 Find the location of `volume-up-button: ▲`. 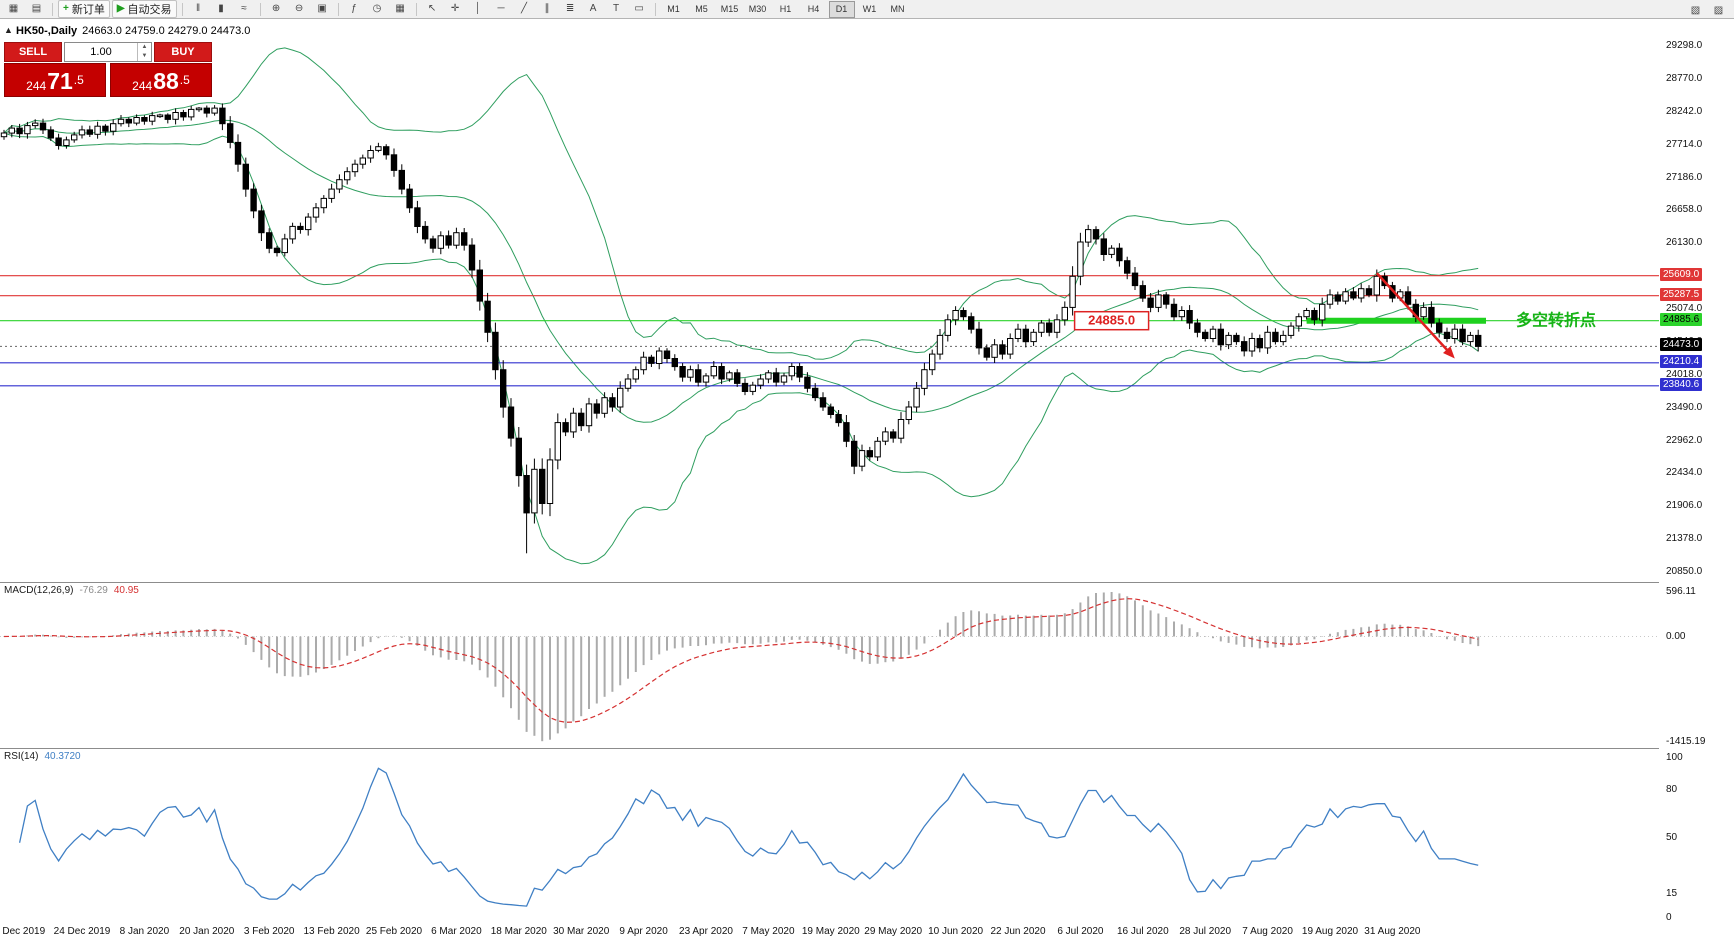

volume-up-button: ▲ is located at coordinates (144, 47).